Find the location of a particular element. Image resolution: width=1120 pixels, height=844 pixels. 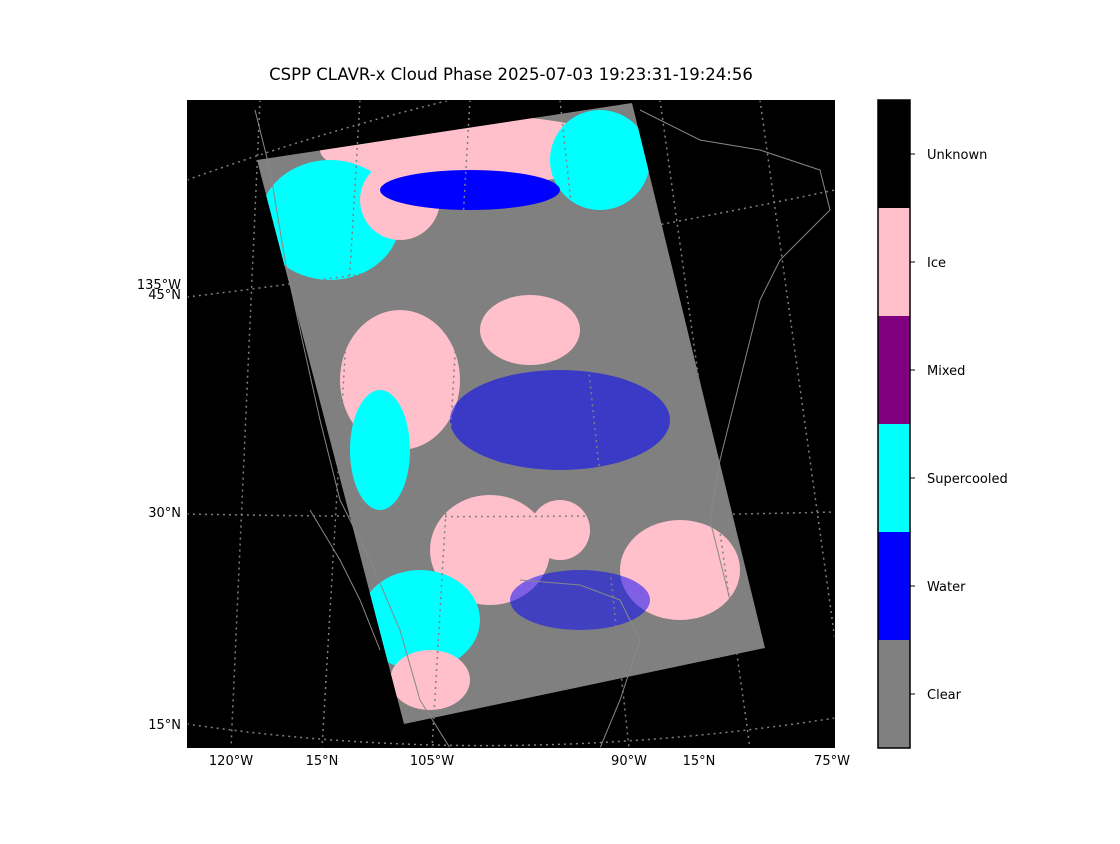

colorbar-label: Unknown is located at coordinates (957, 155).